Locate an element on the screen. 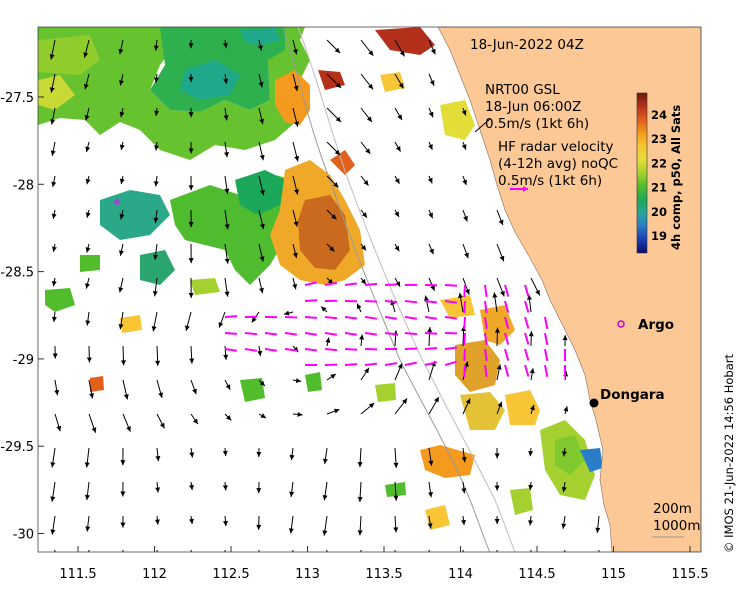 This screenshot has height=592, width=740. x-tick-label: 113.5 is located at coordinates (383, 574).